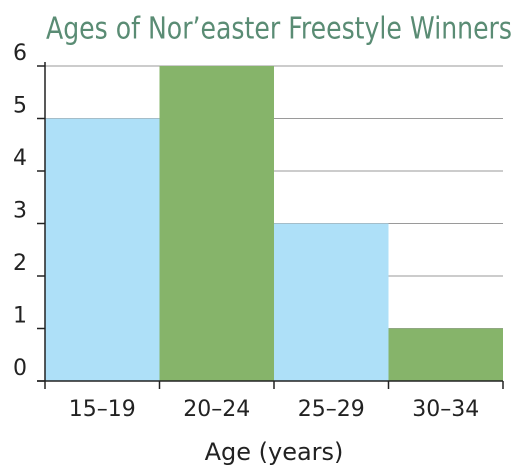  I want to click on y-tick-label: 4, so click(20, 158).